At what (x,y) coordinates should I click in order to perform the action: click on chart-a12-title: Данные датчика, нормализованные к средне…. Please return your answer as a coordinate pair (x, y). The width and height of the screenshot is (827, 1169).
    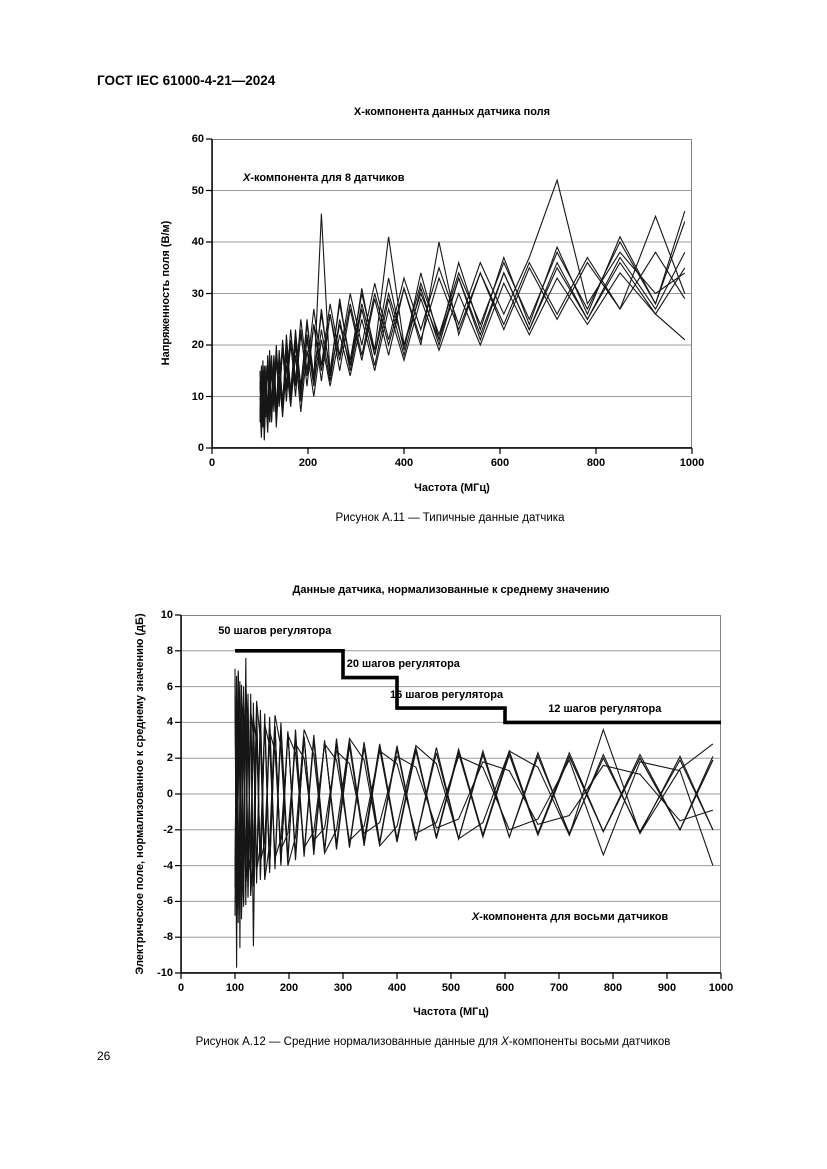
    Looking at the image, I should click on (451, 590).